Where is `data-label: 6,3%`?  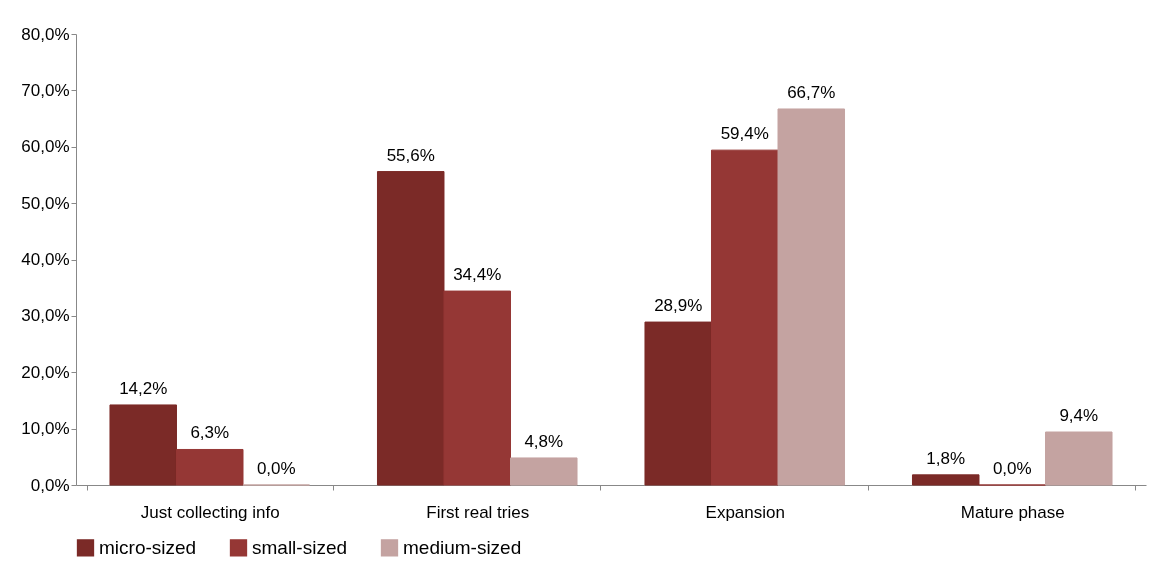 data-label: 6,3% is located at coordinates (210, 433).